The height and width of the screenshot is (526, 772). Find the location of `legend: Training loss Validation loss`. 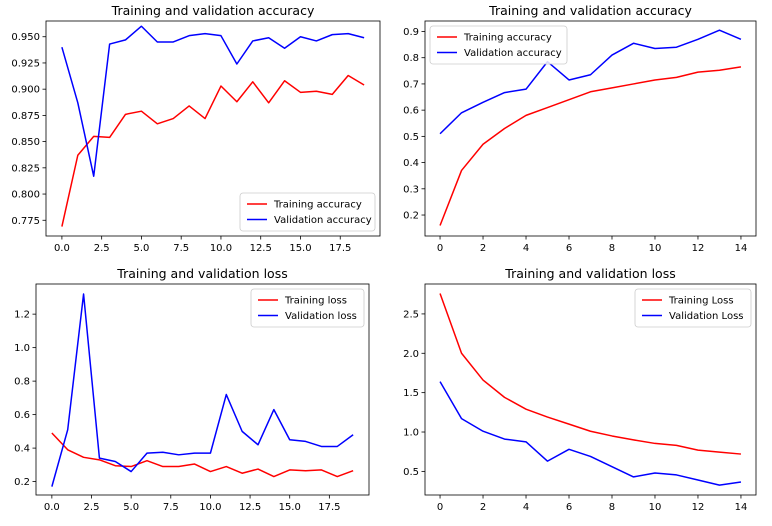

legend: Training loss Validation loss is located at coordinates (307, 308).